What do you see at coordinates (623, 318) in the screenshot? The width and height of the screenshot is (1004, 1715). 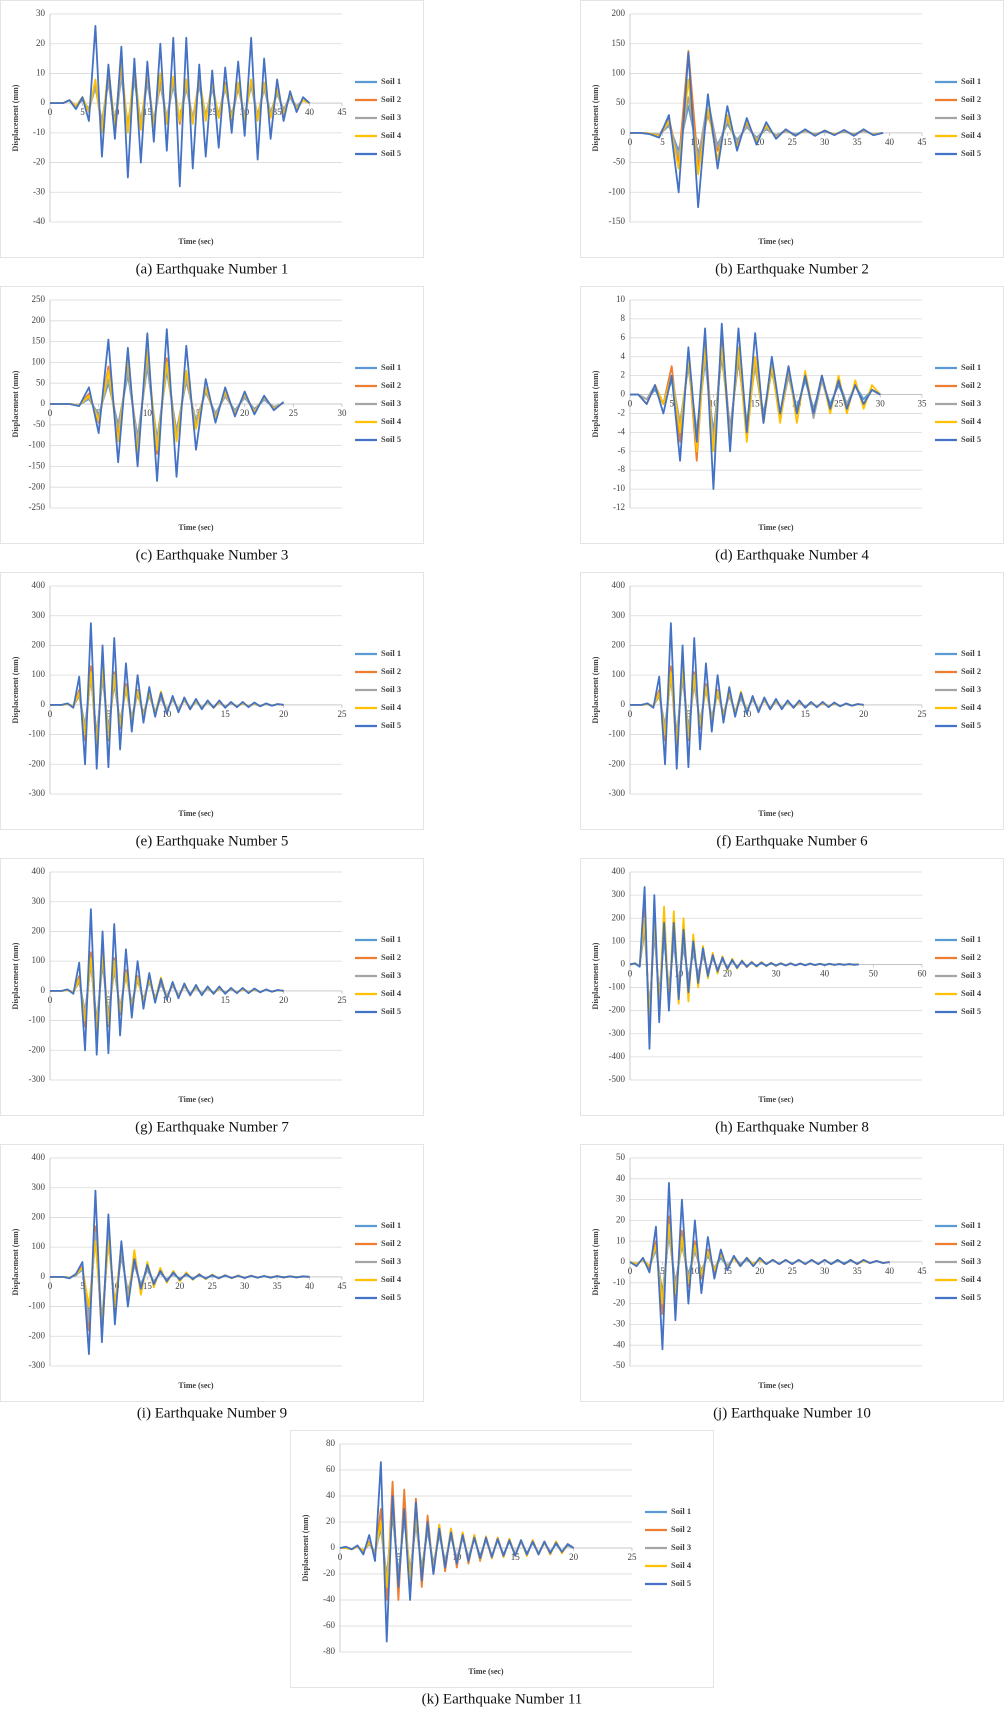 I see `y-tick-label: 8` at bounding box center [623, 318].